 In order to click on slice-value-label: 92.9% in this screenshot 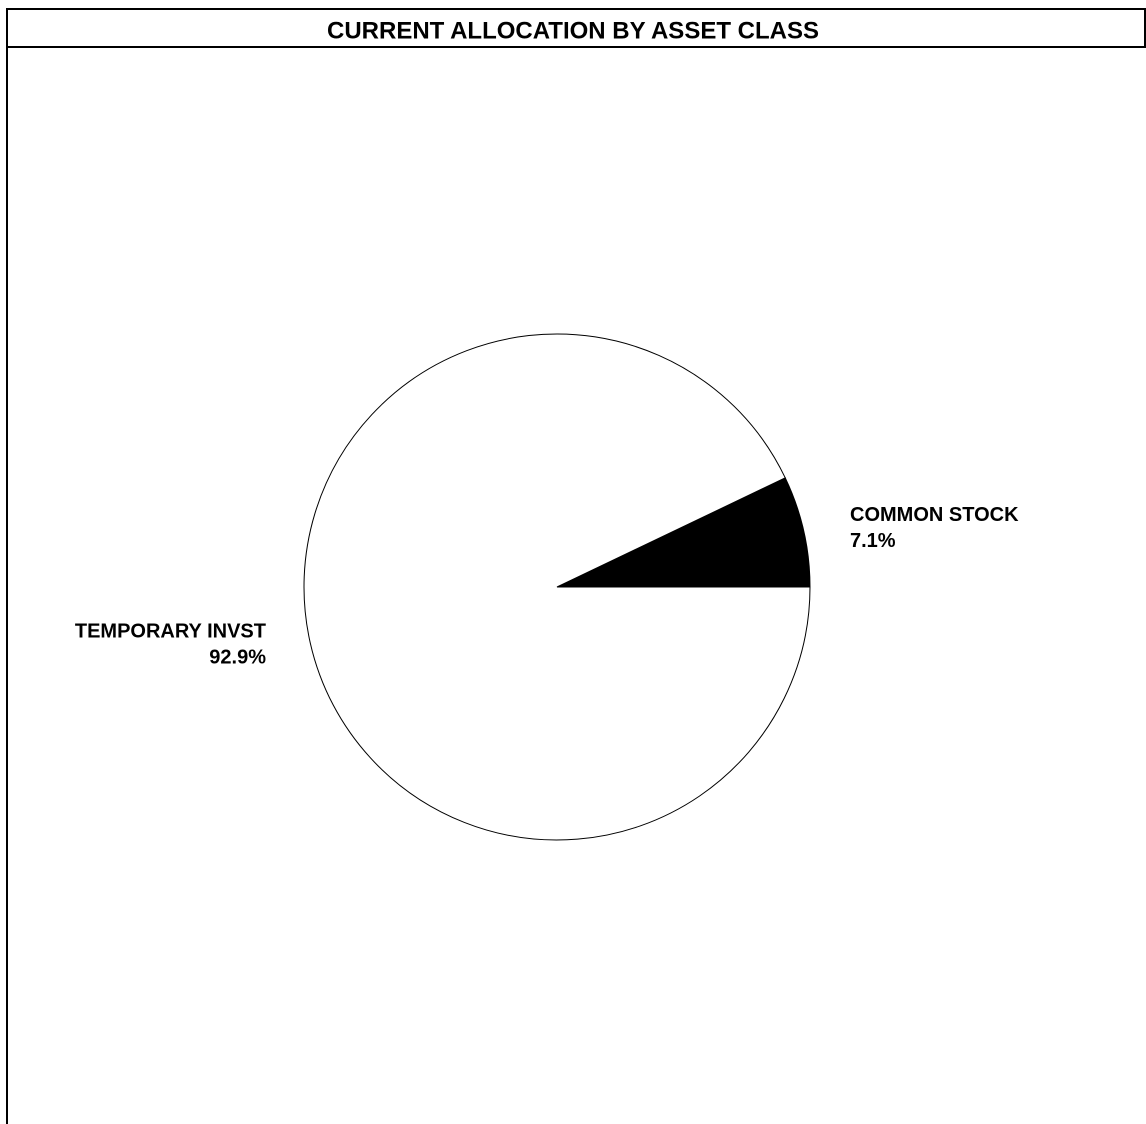, I will do `click(237, 657)`.